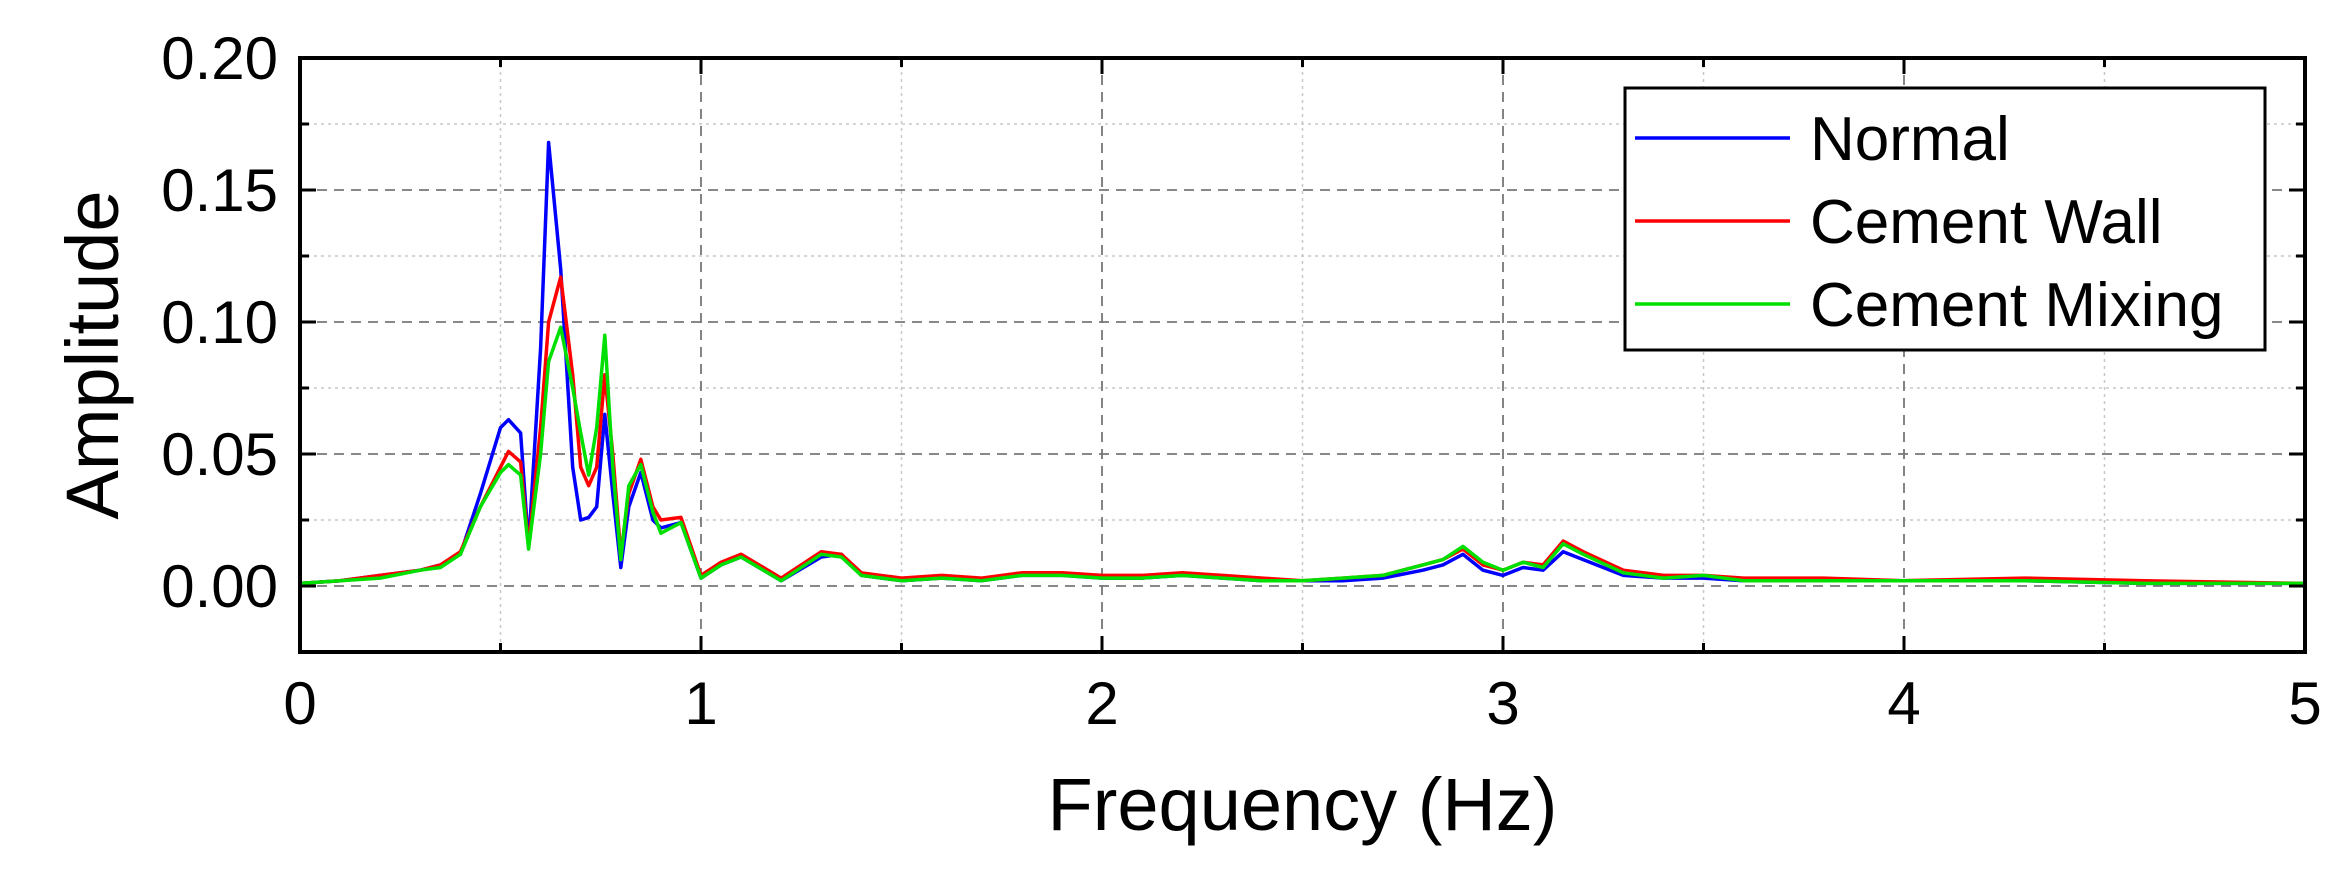 The image size is (2351, 870). I want to click on y-tick-label: 0.20, so click(219, 58).